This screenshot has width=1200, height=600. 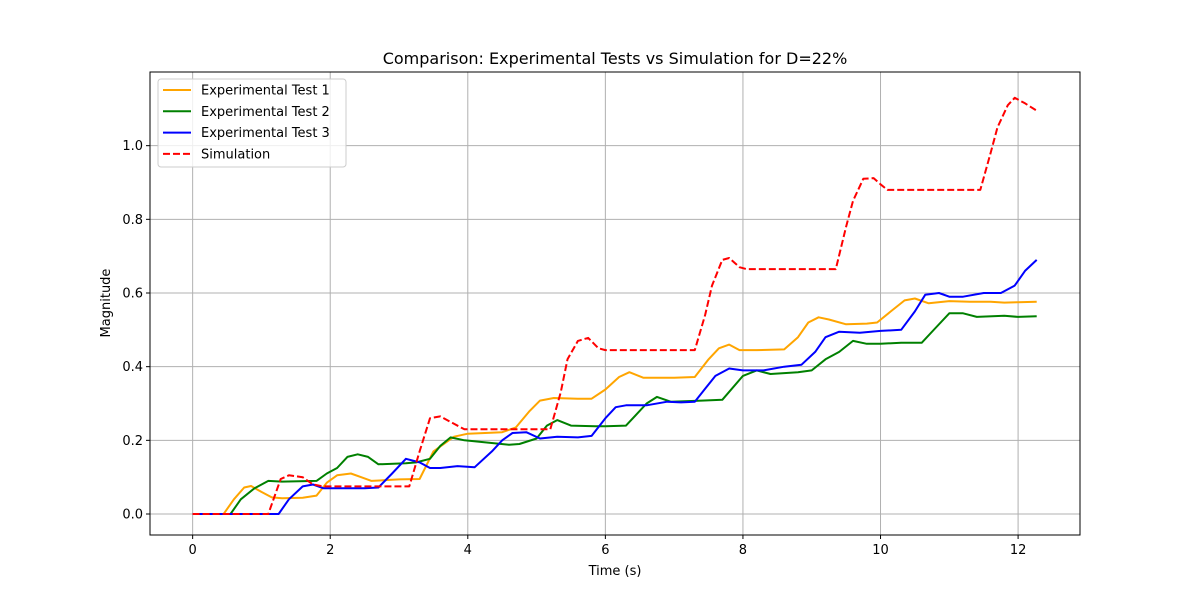 What do you see at coordinates (615, 571) in the screenshot?
I see `x-axis-label: Time (s)` at bounding box center [615, 571].